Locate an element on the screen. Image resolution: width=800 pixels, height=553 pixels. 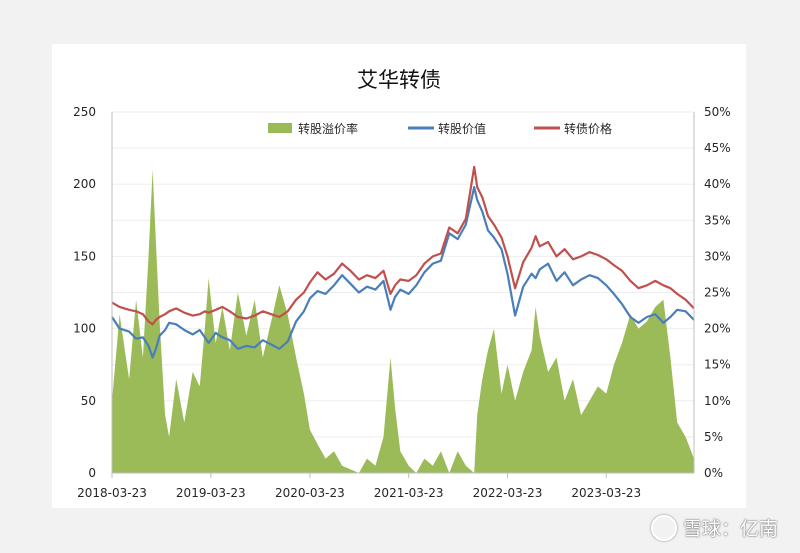
y-left-tick-label: 150 is located at coordinates (84, 256).